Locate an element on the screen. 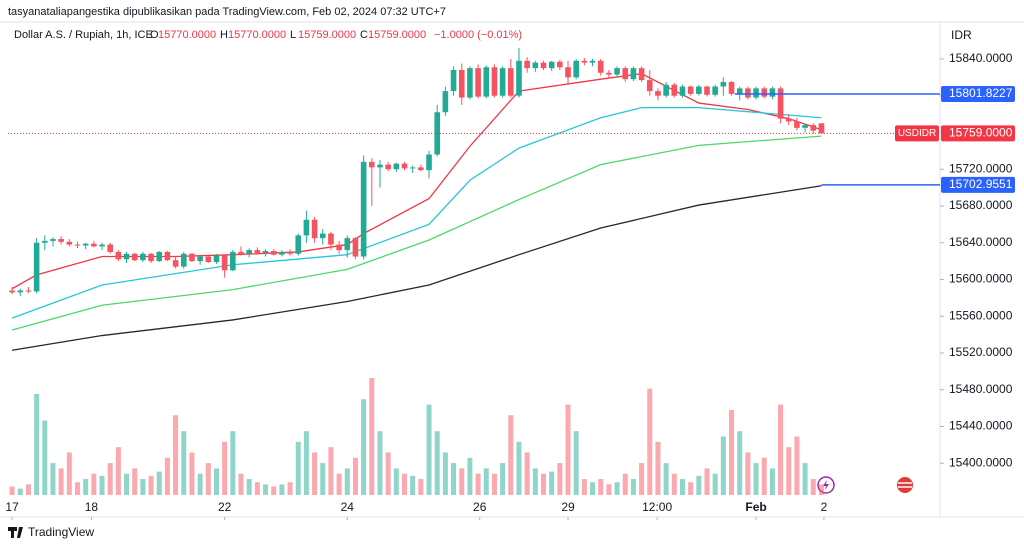 The width and height of the screenshot is (1024, 553). y-tick-label: 15520.0000 is located at coordinates (981, 352).